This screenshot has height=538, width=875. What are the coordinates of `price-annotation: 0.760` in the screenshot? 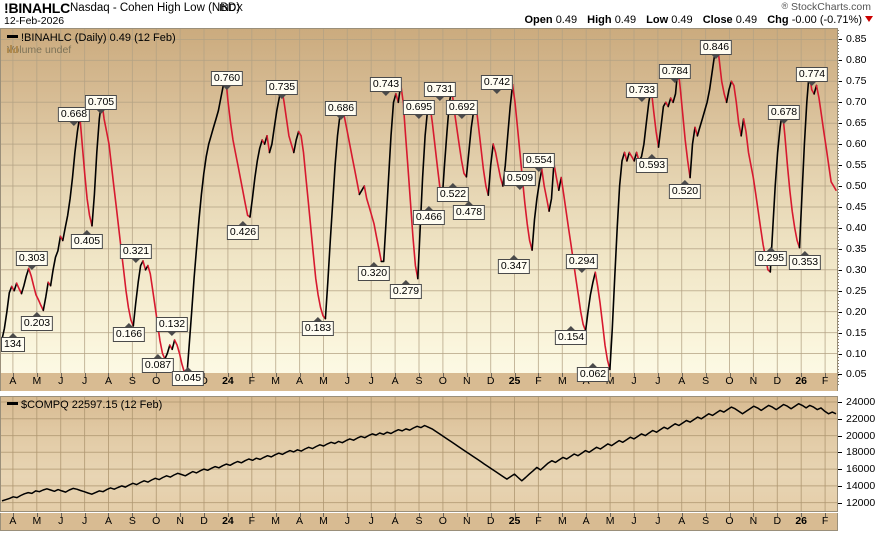 It's located at (227, 80).